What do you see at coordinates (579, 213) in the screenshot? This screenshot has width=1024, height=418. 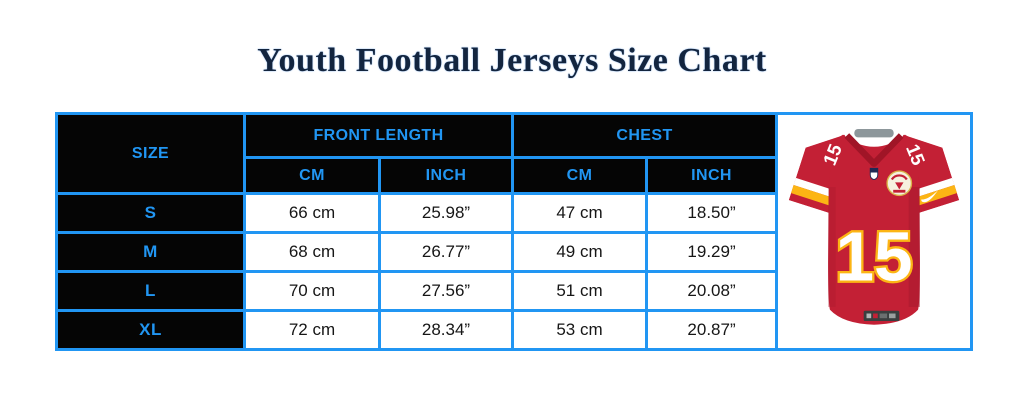 I see `chest-cm-cell: 47 cm` at bounding box center [579, 213].